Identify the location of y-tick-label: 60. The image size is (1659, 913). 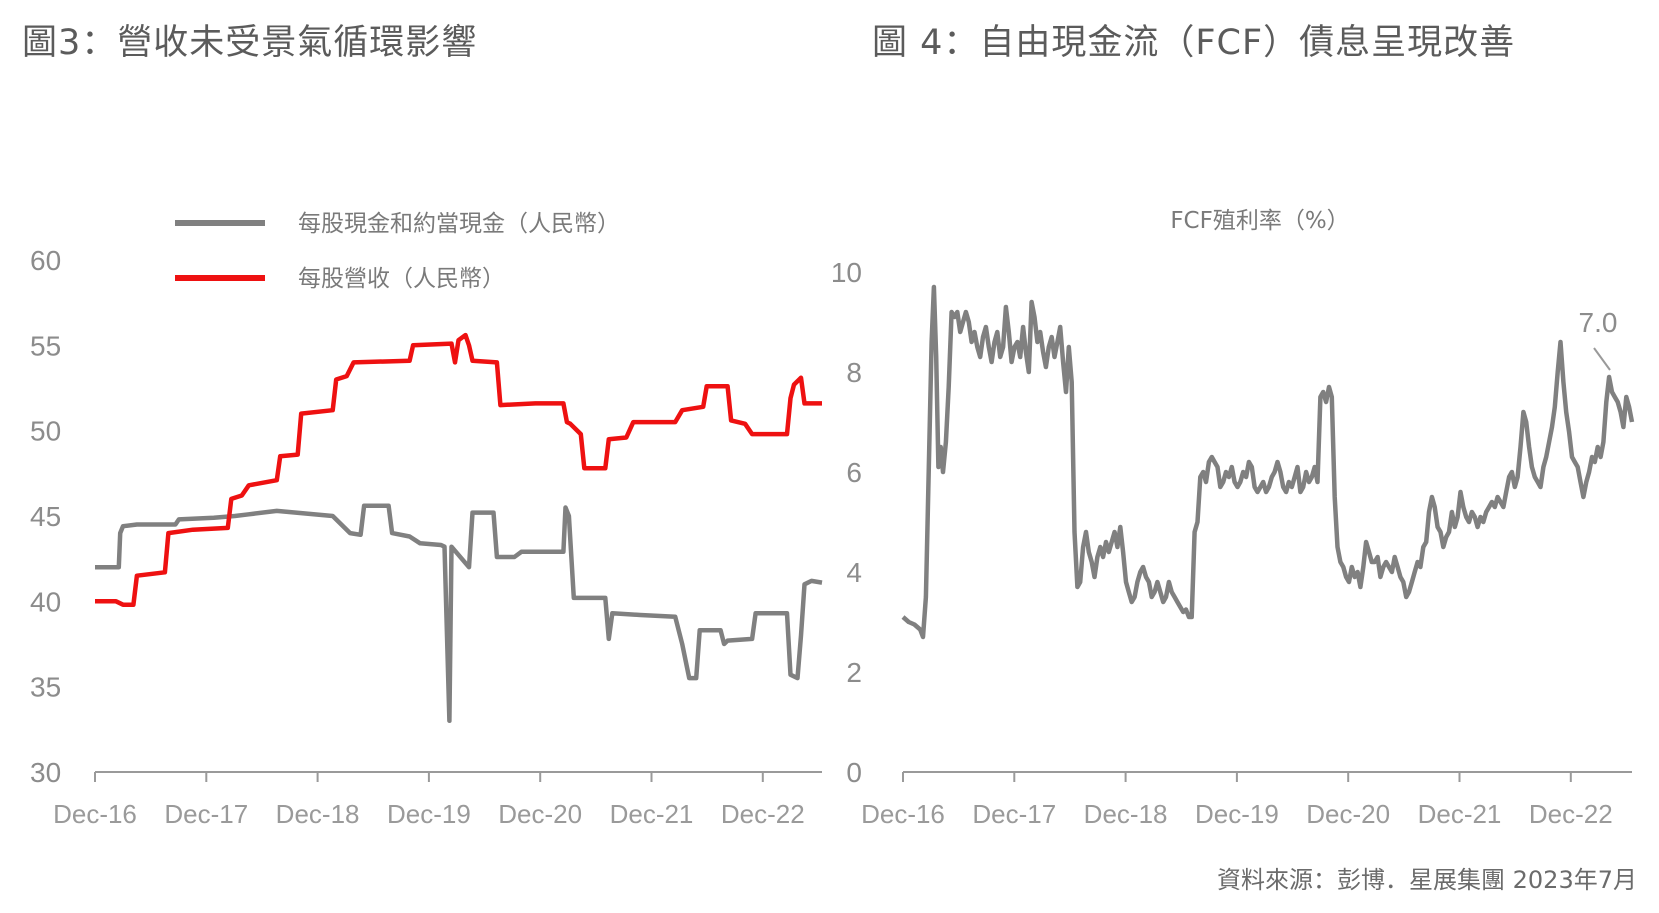
(45, 260).